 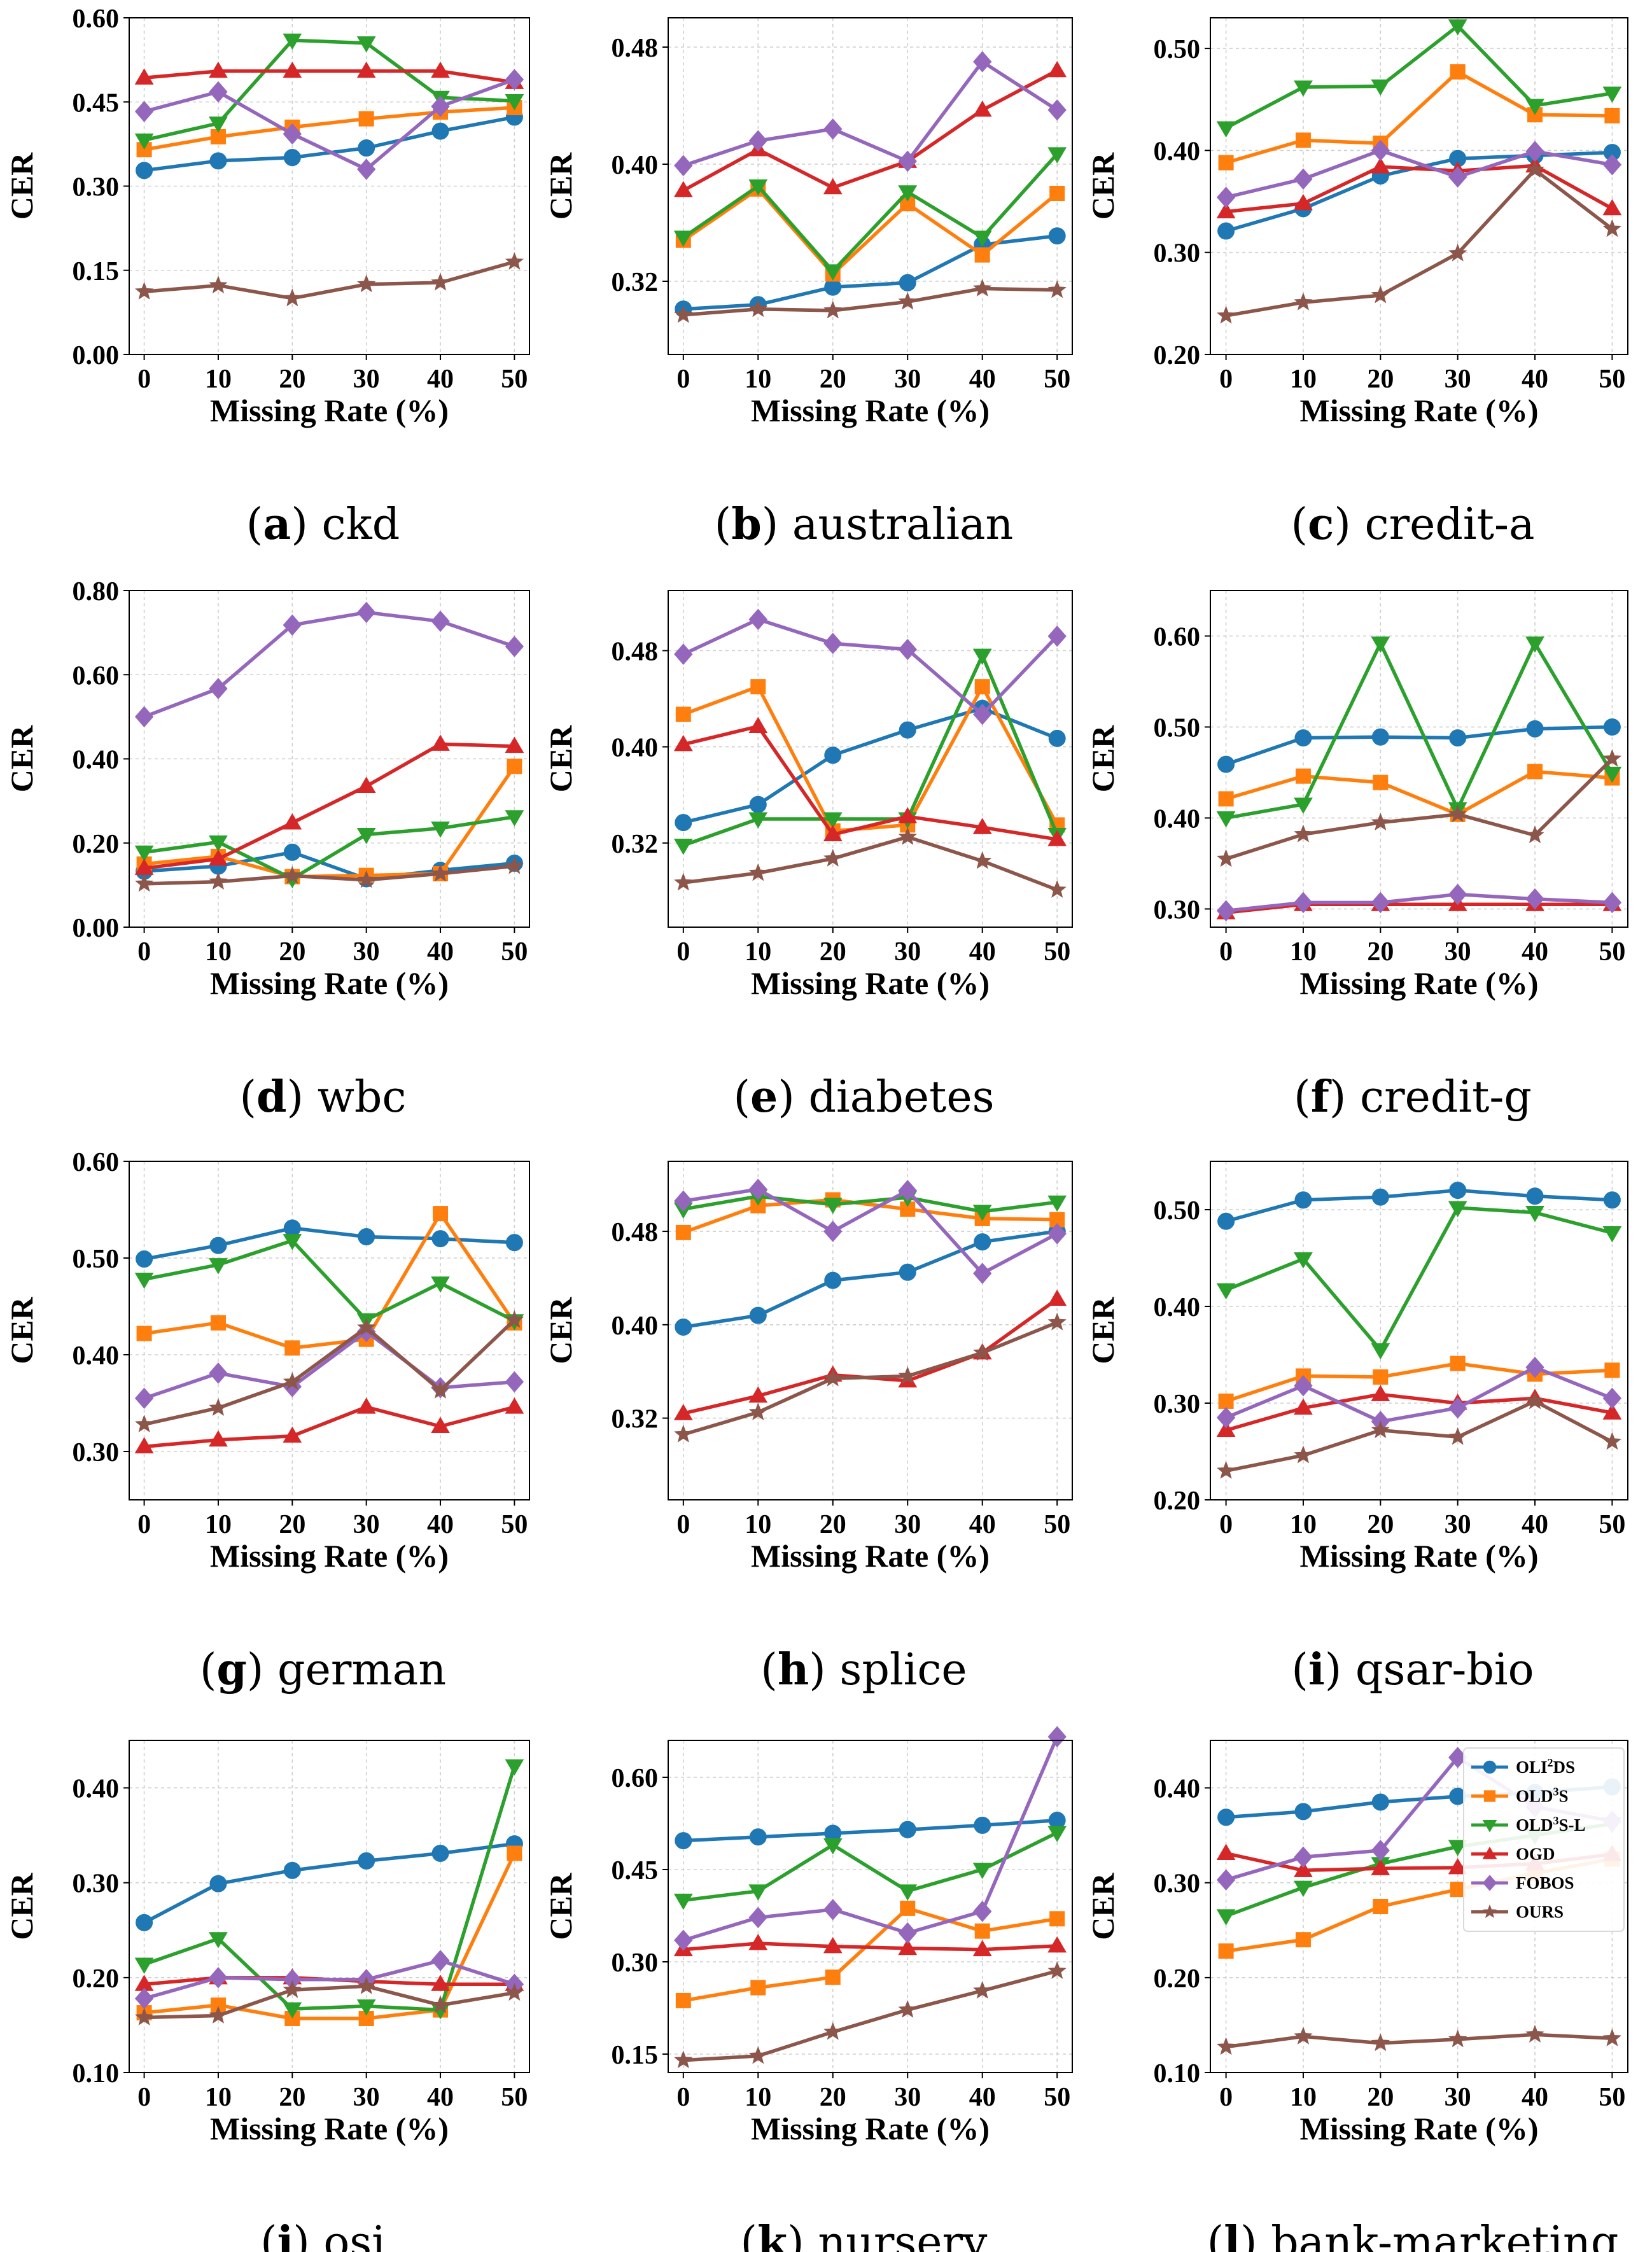 I want to click on y-tick-label: 0.00, so click(x=96, y=355).